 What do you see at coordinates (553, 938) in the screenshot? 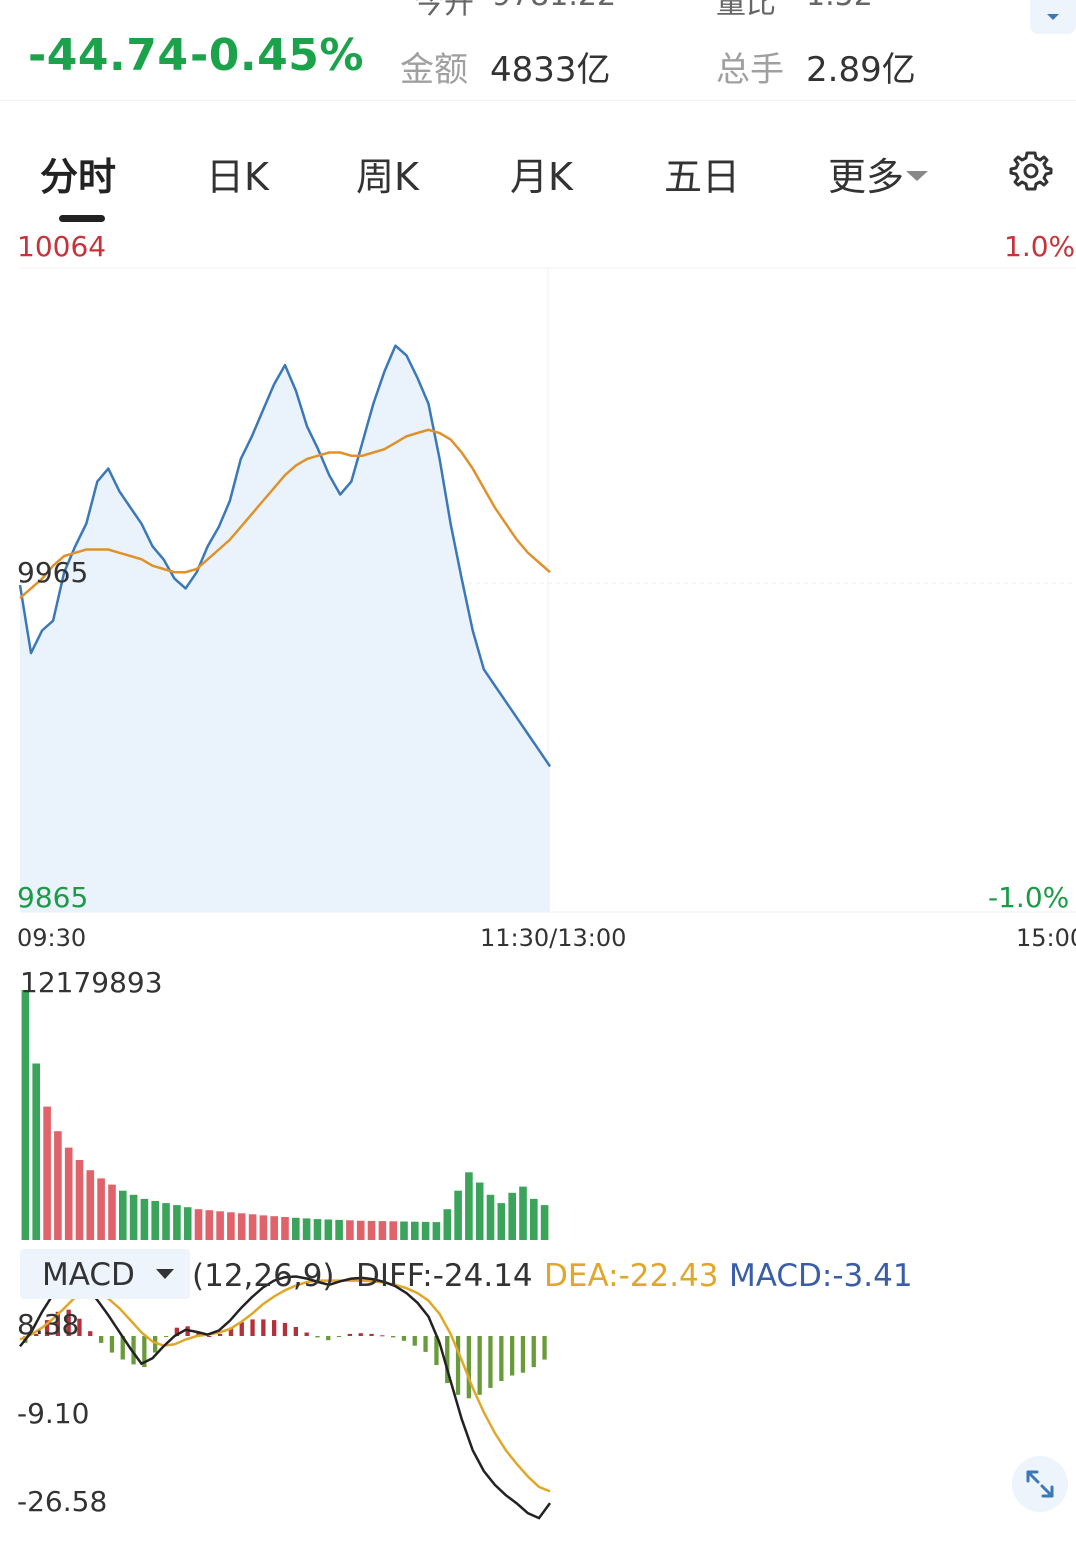
I see `time-mid-label: 11:30/13:00` at bounding box center [553, 938].